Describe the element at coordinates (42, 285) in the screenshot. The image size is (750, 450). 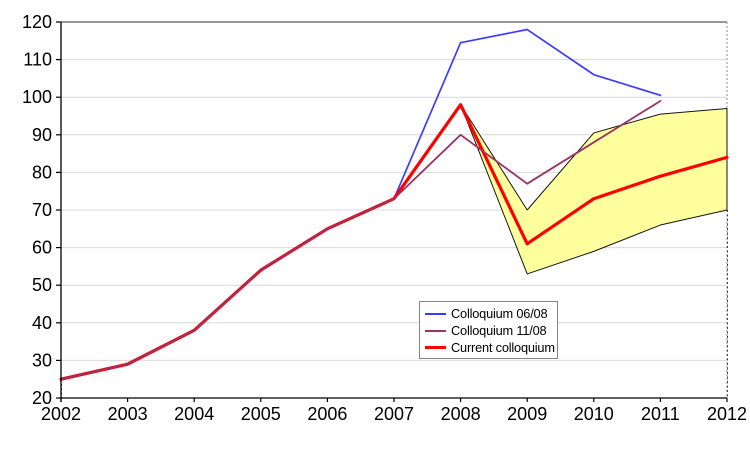
I see `y-axis-label: 50` at that location.